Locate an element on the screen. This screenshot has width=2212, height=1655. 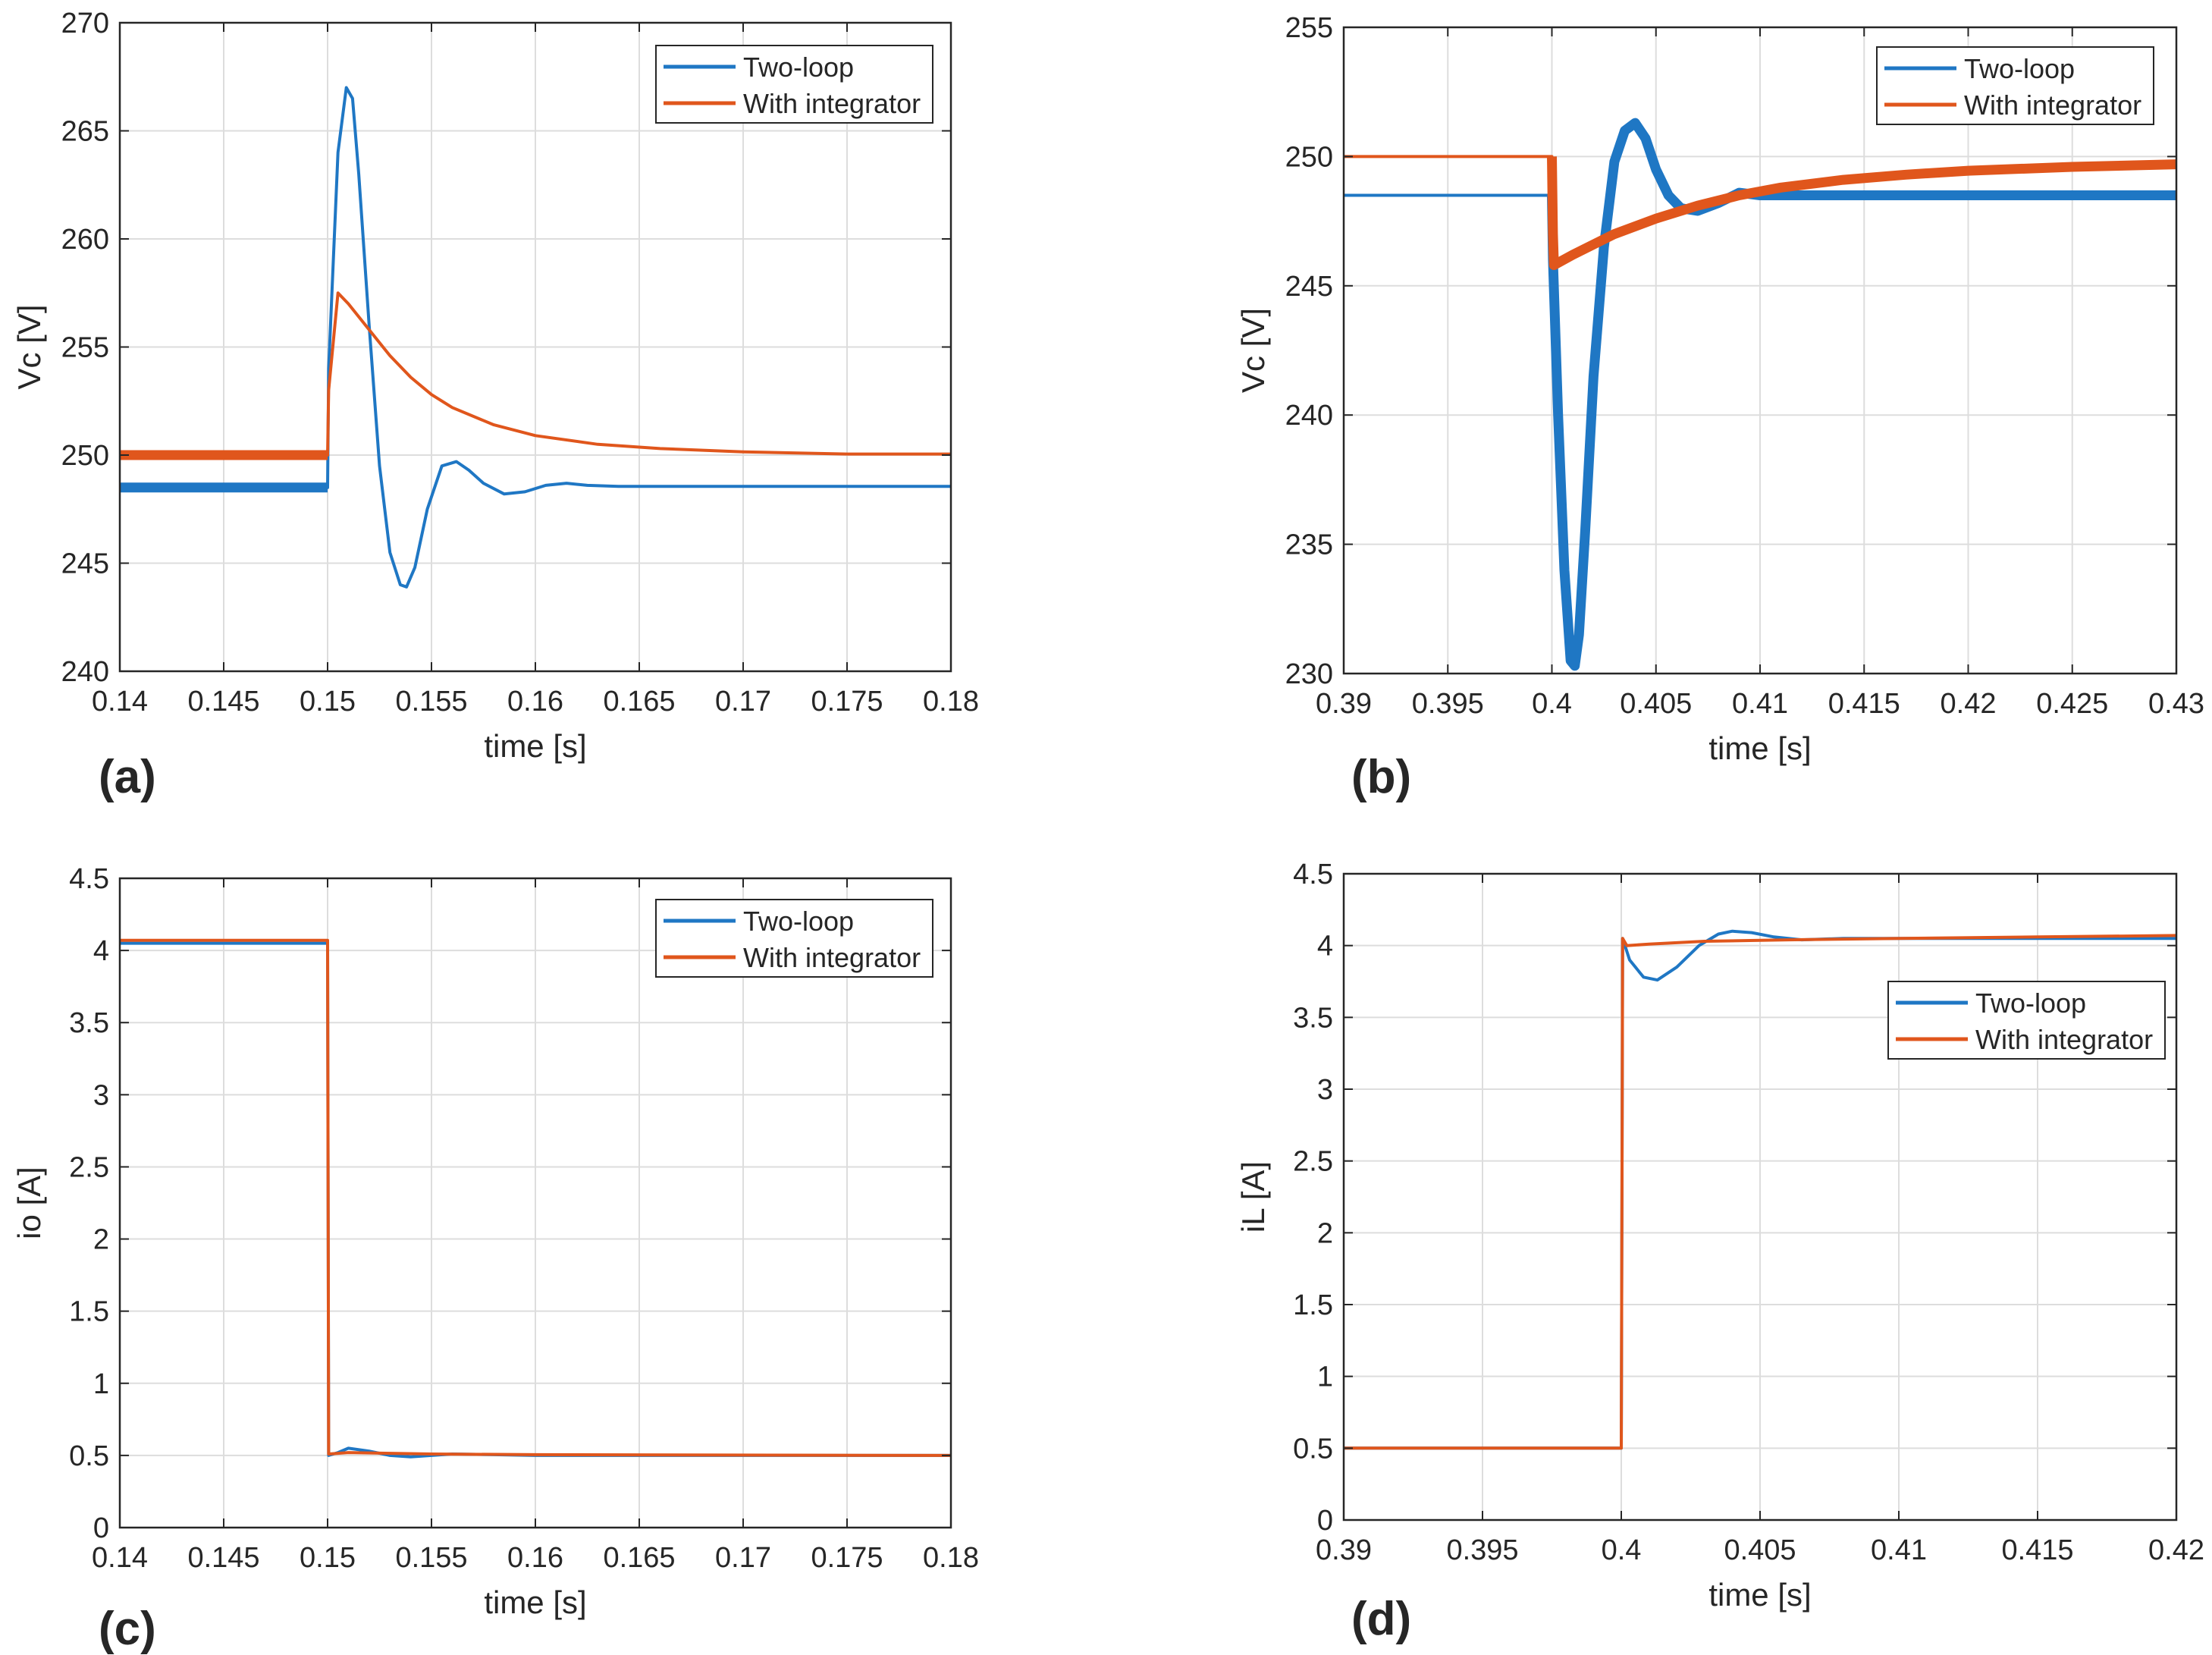
x-tick-label: 0.43 is located at coordinates (2176, 704).